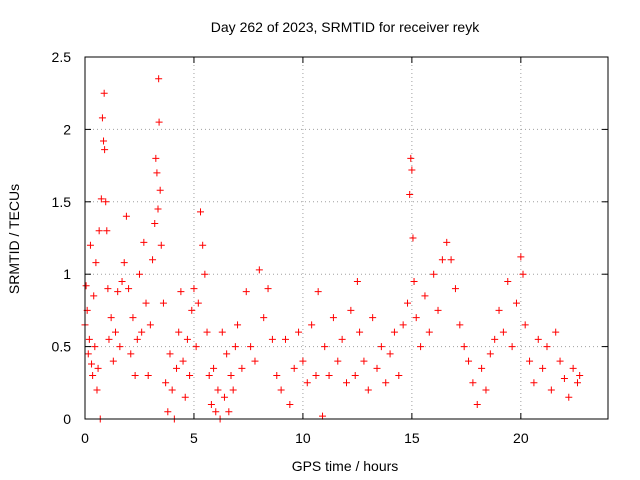 The height and width of the screenshot is (480, 640). What do you see at coordinates (521, 438) in the screenshot?
I see `x-tick-label: 20` at bounding box center [521, 438].